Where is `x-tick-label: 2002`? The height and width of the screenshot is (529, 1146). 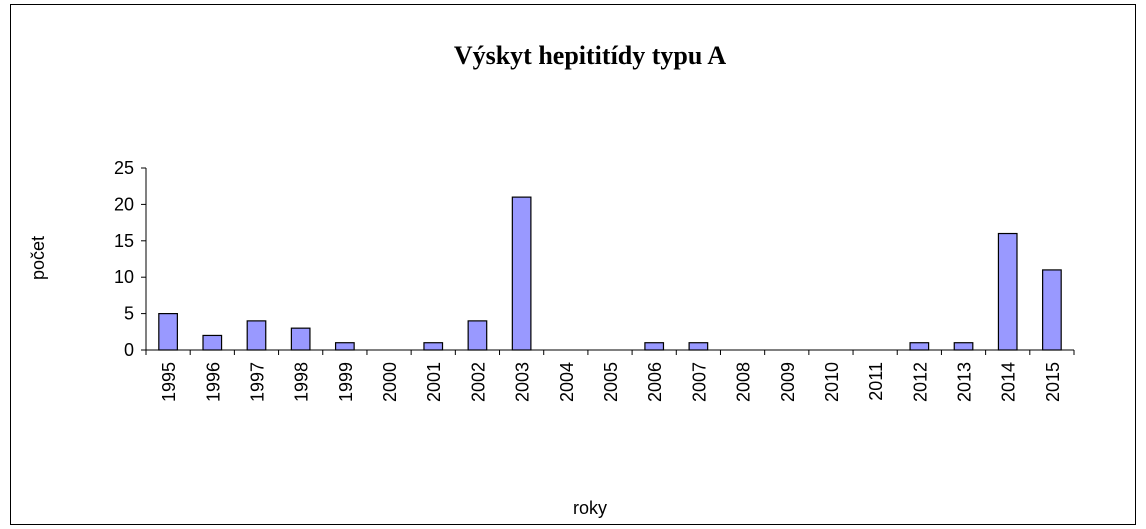
x-tick-label: 2002 is located at coordinates (478, 382).